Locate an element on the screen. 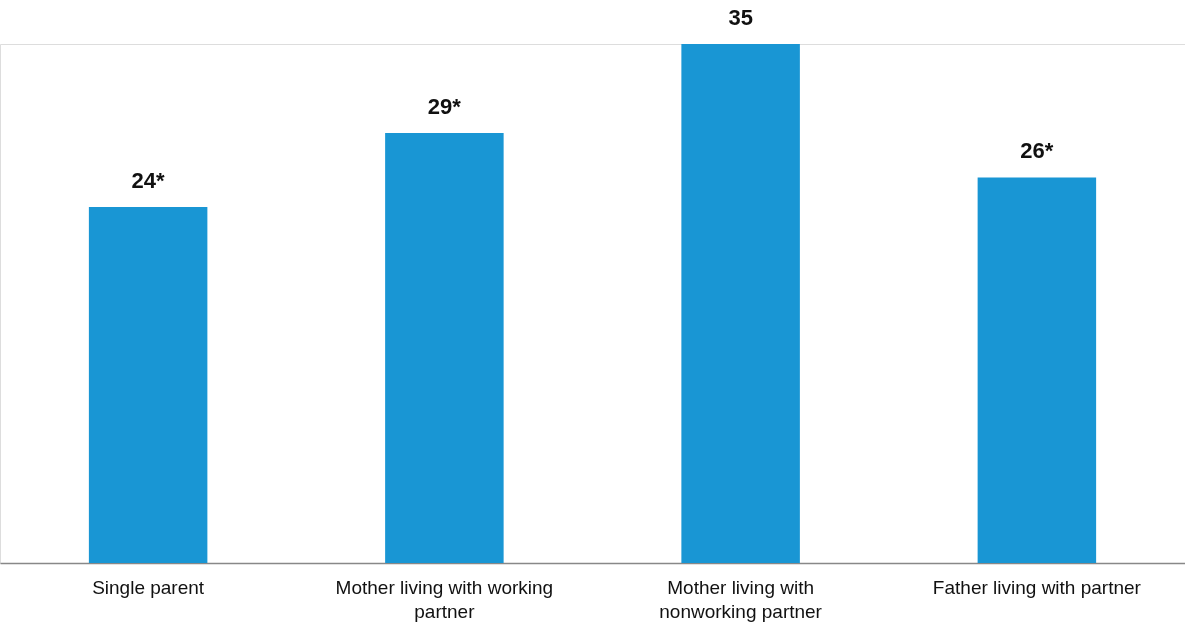  data-label: 35 is located at coordinates (740, 17).